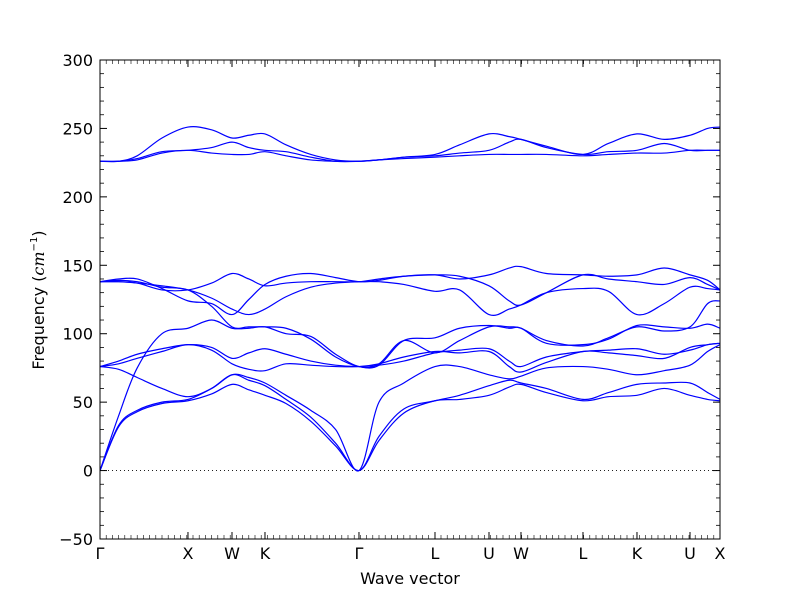 This screenshot has height=600, width=800. Describe the element at coordinates (34, 244) in the screenshot. I see `y-axis-label-exponent: −1` at that location.